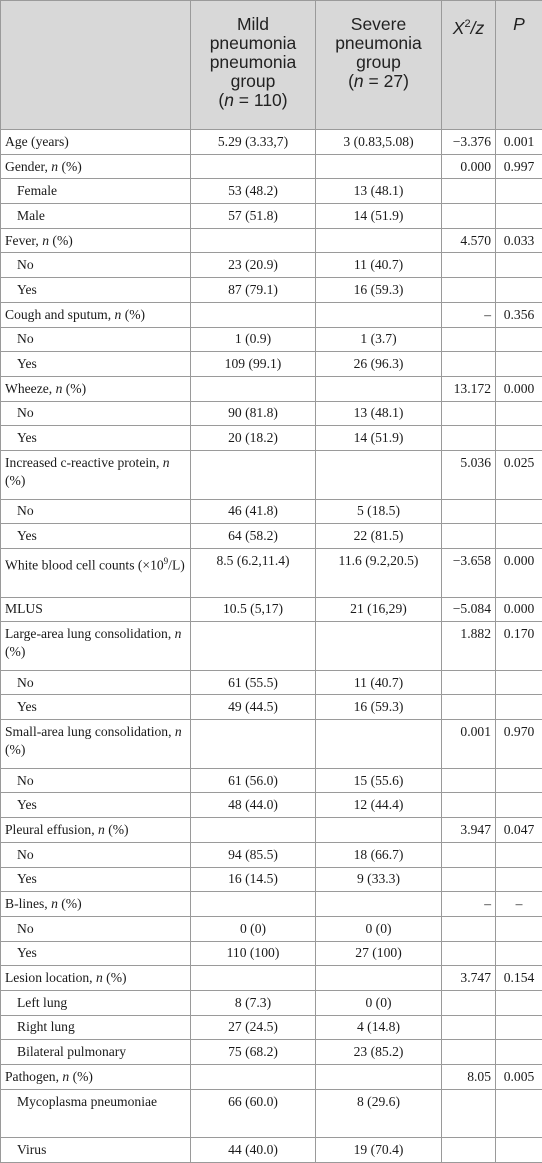 This screenshot has width=542, height=1163. What do you see at coordinates (96, 744) in the screenshot?
I see `row-label: Small-area lung consolidation, n (%)` at bounding box center [96, 744].